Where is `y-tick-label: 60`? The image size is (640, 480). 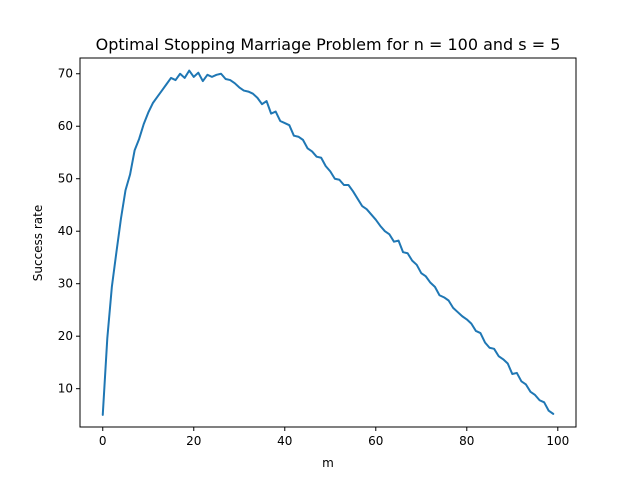 y-tick-label: 60 is located at coordinates (65, 126).